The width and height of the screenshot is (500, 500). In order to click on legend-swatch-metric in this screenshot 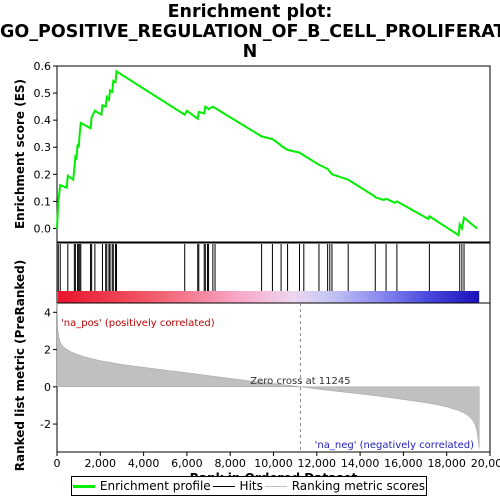, I will do `click(275, 486)`.